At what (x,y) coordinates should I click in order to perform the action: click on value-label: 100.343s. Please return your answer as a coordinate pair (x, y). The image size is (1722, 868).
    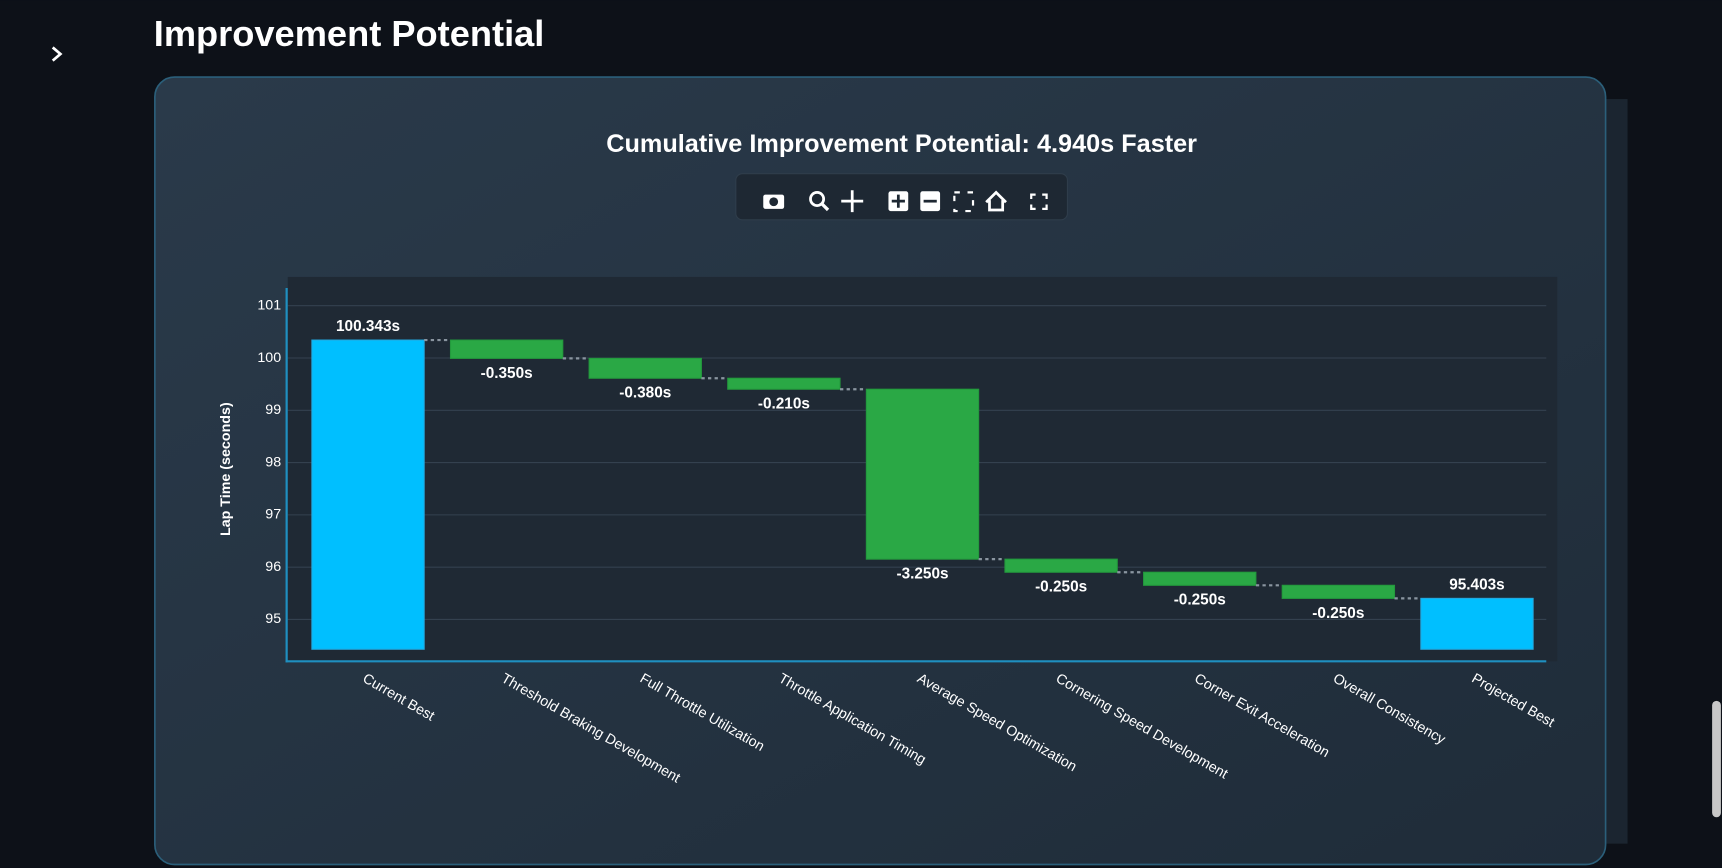
    Looking at the image, I should click on (368, 326).